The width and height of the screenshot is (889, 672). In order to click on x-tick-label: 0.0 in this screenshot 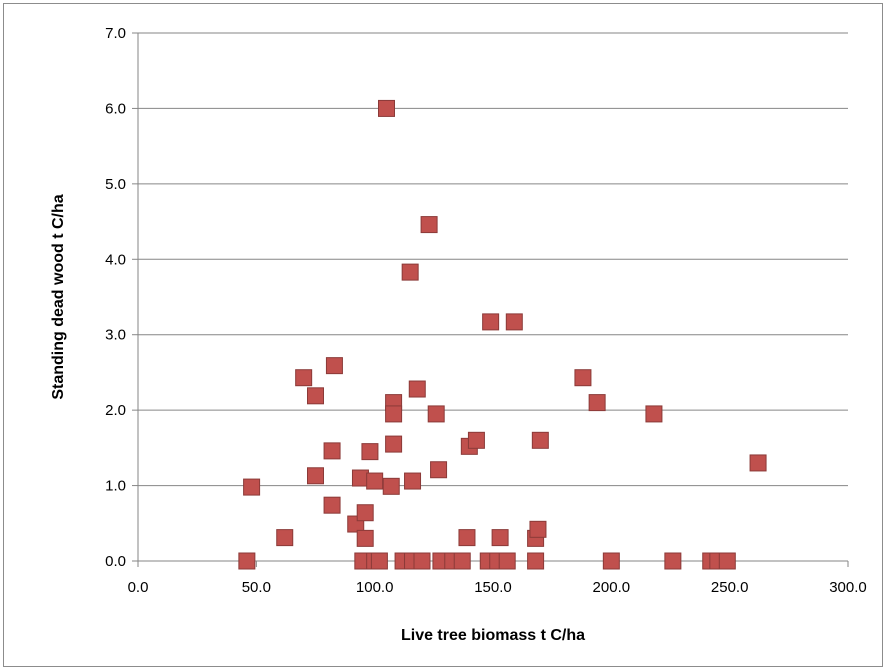, I will do `click(138, 587)`.